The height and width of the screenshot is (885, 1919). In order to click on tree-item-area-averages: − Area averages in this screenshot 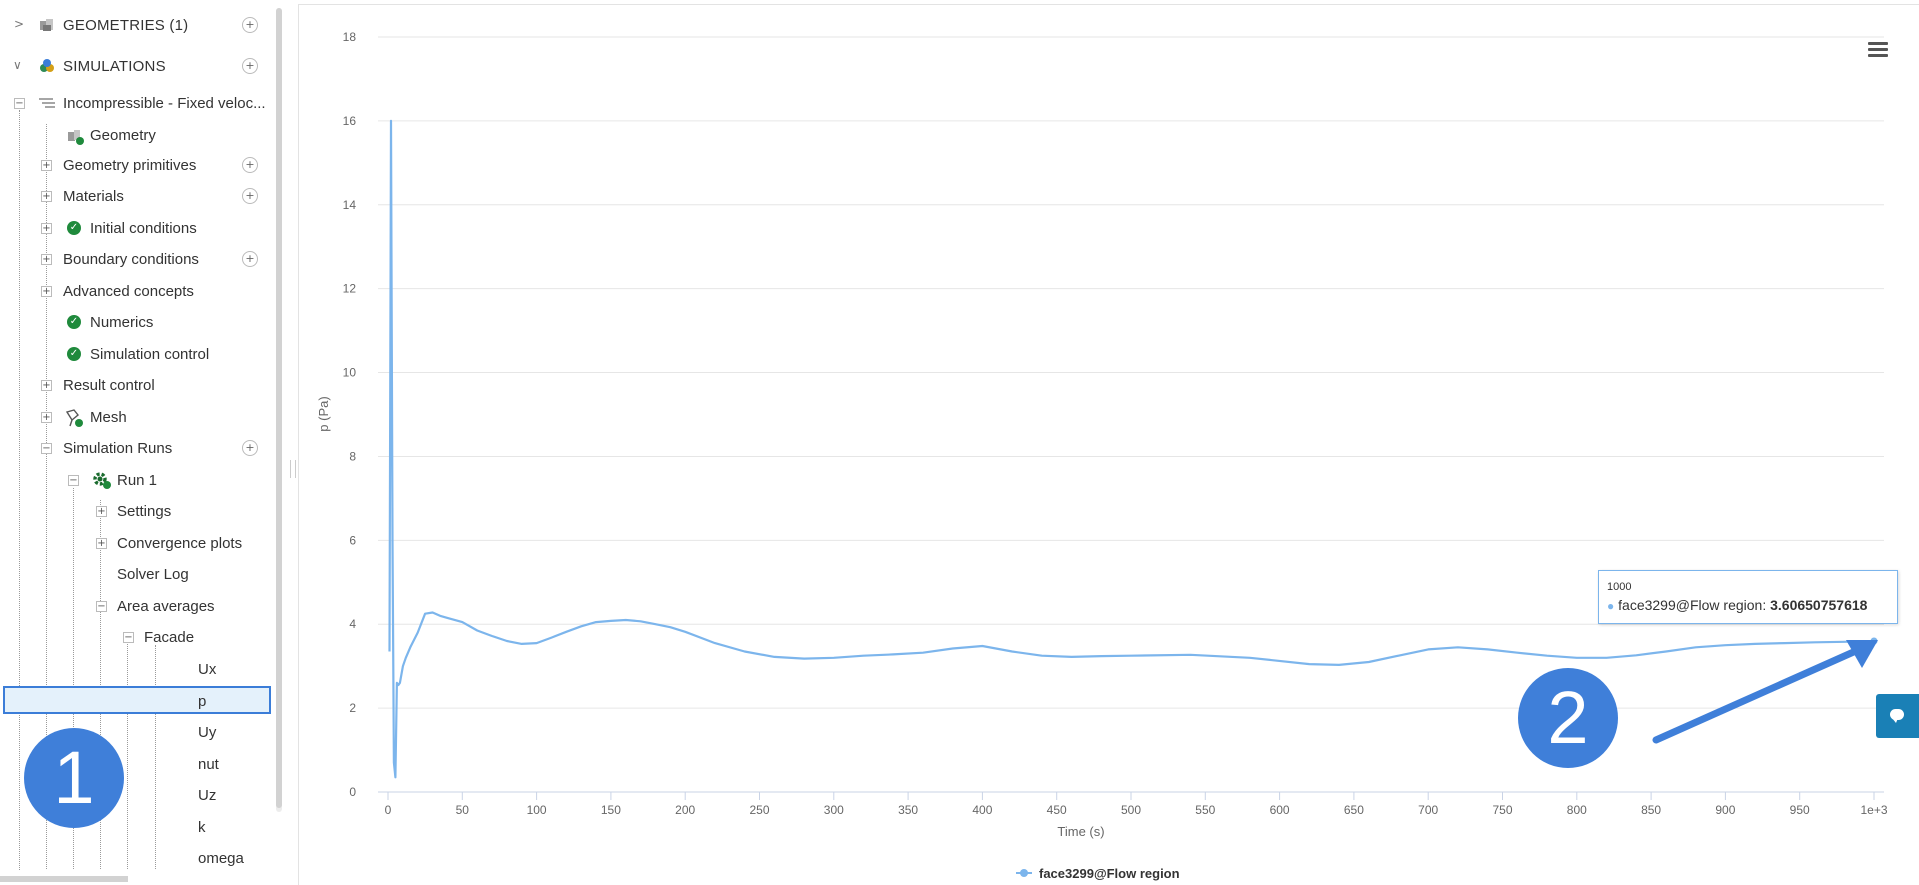, I will do `click(135, 606)`.